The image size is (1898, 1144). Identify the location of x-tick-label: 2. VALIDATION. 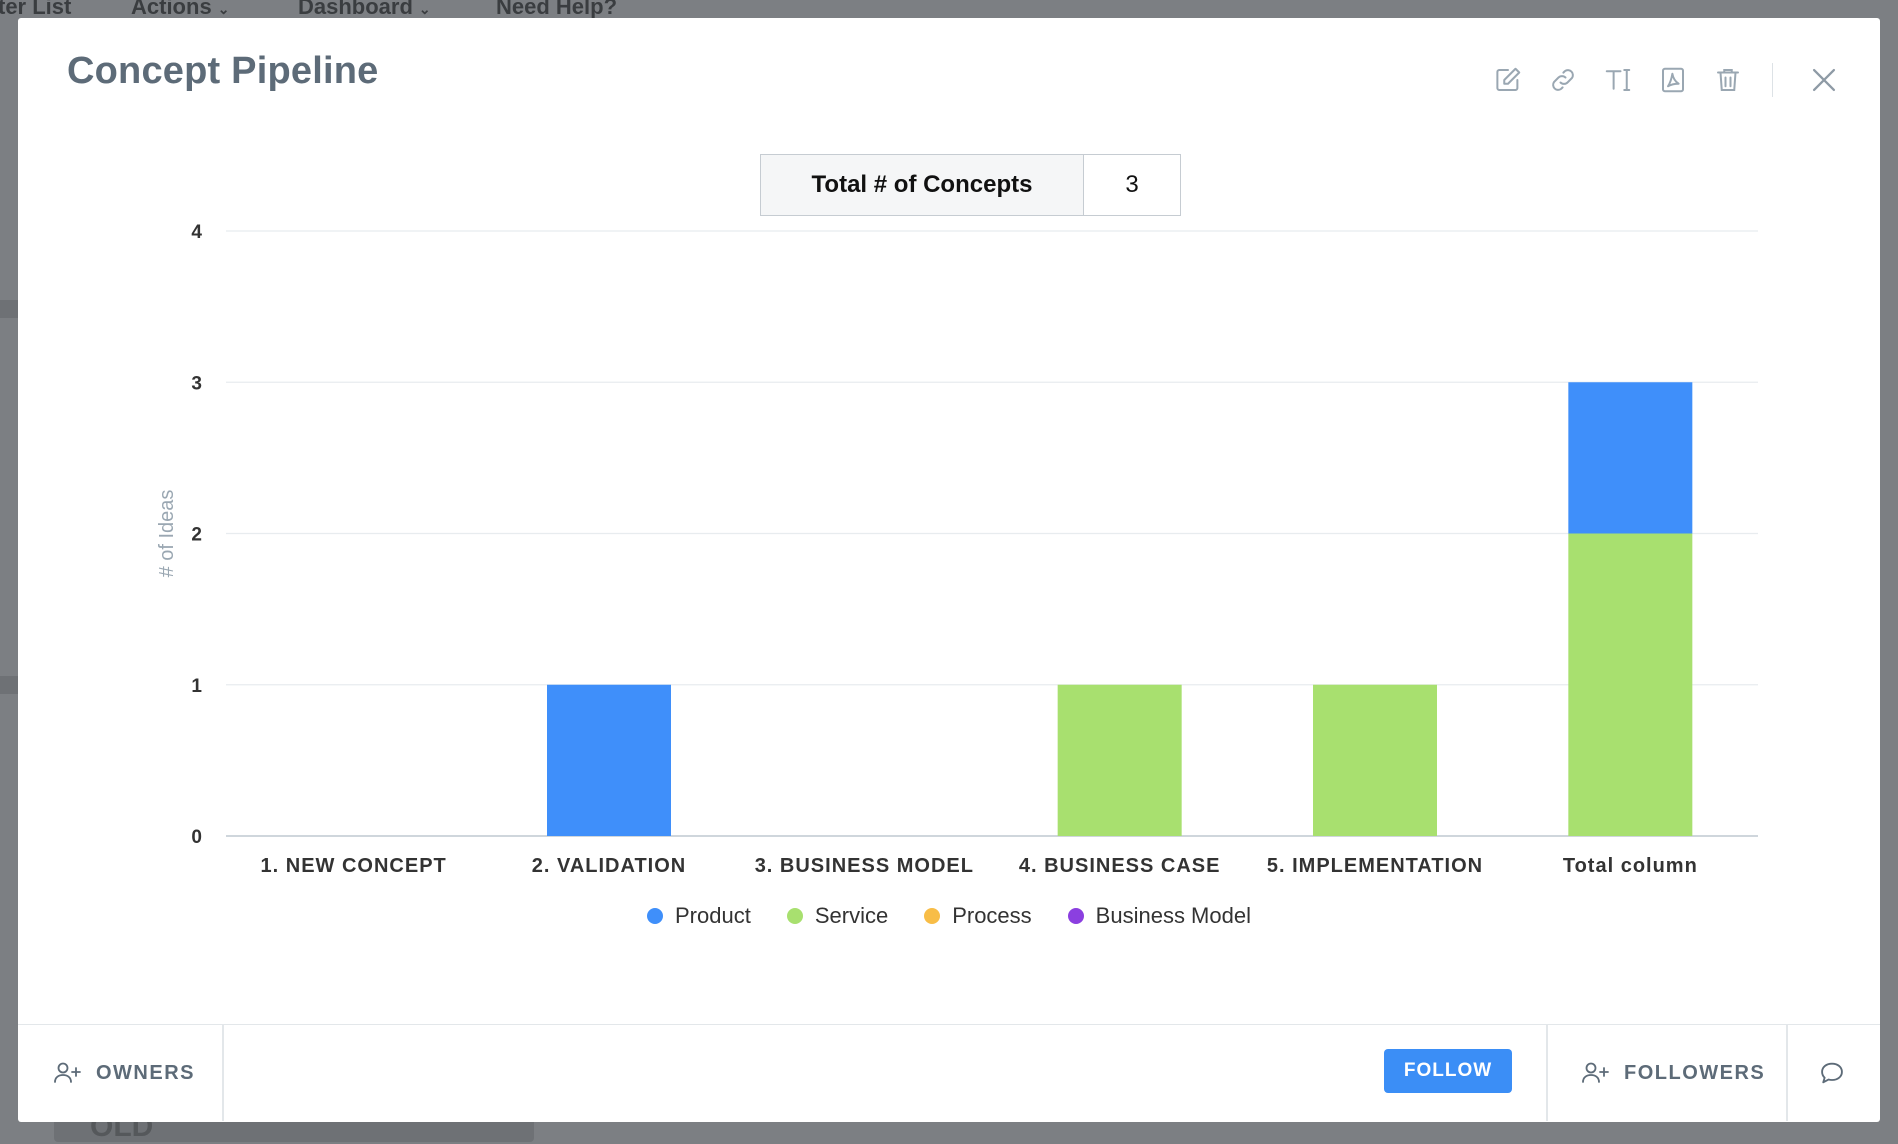
(609, 866).